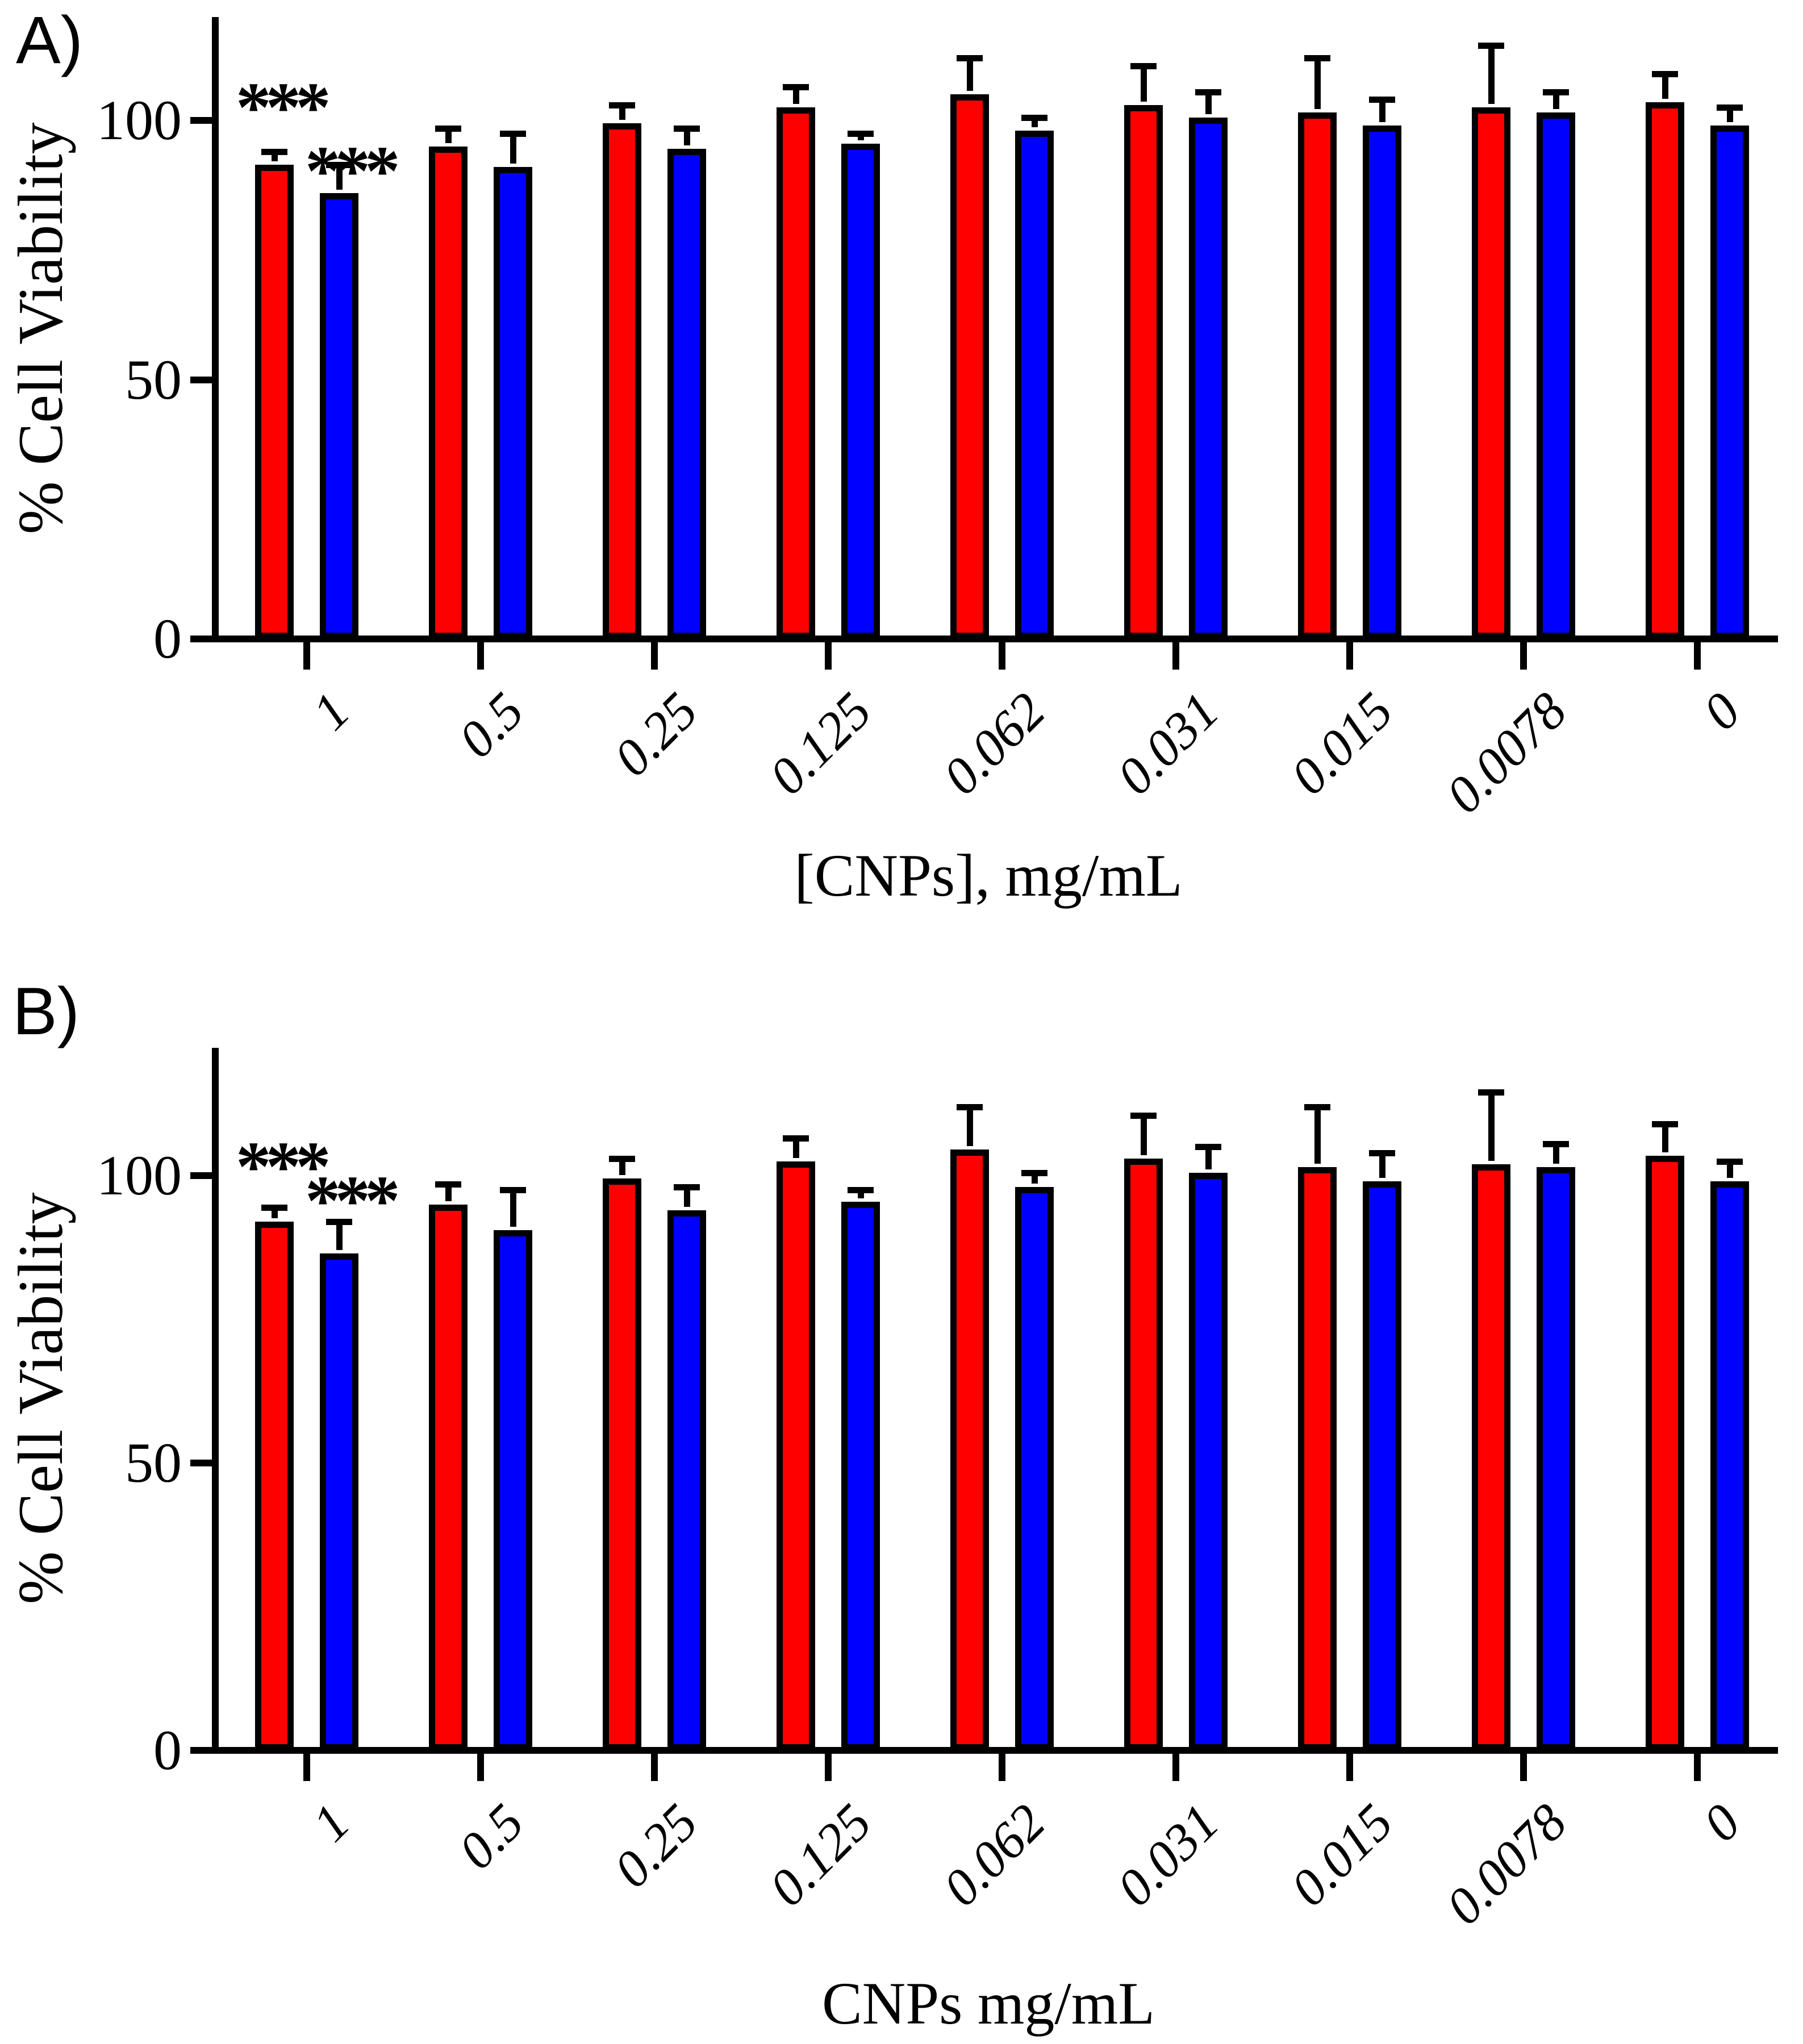 The image size is (1803, 2044). What do you see at coordinates (655, 1845) in the screenshot?
I see `x-tick-label: 0.25` at bounding box center [655, 1845].